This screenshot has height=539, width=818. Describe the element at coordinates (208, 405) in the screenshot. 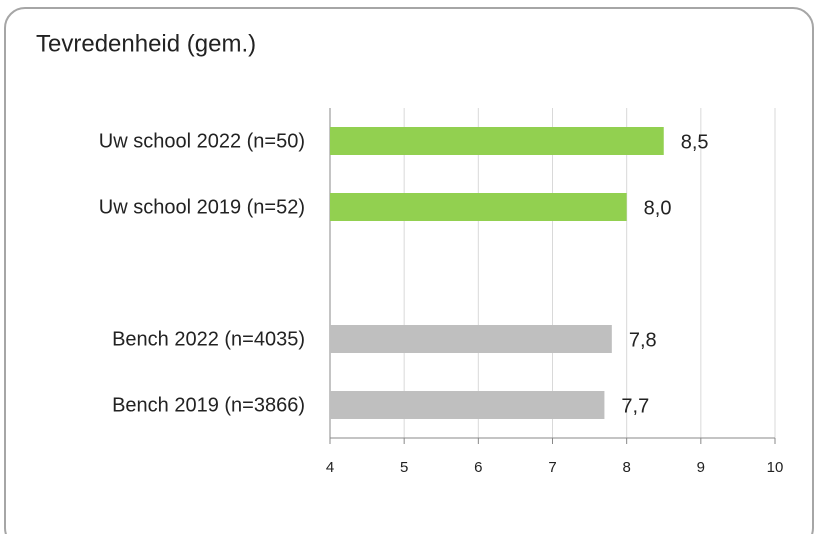

I see `y-tick-label: Bench 2019 (n=3866)` at that location.